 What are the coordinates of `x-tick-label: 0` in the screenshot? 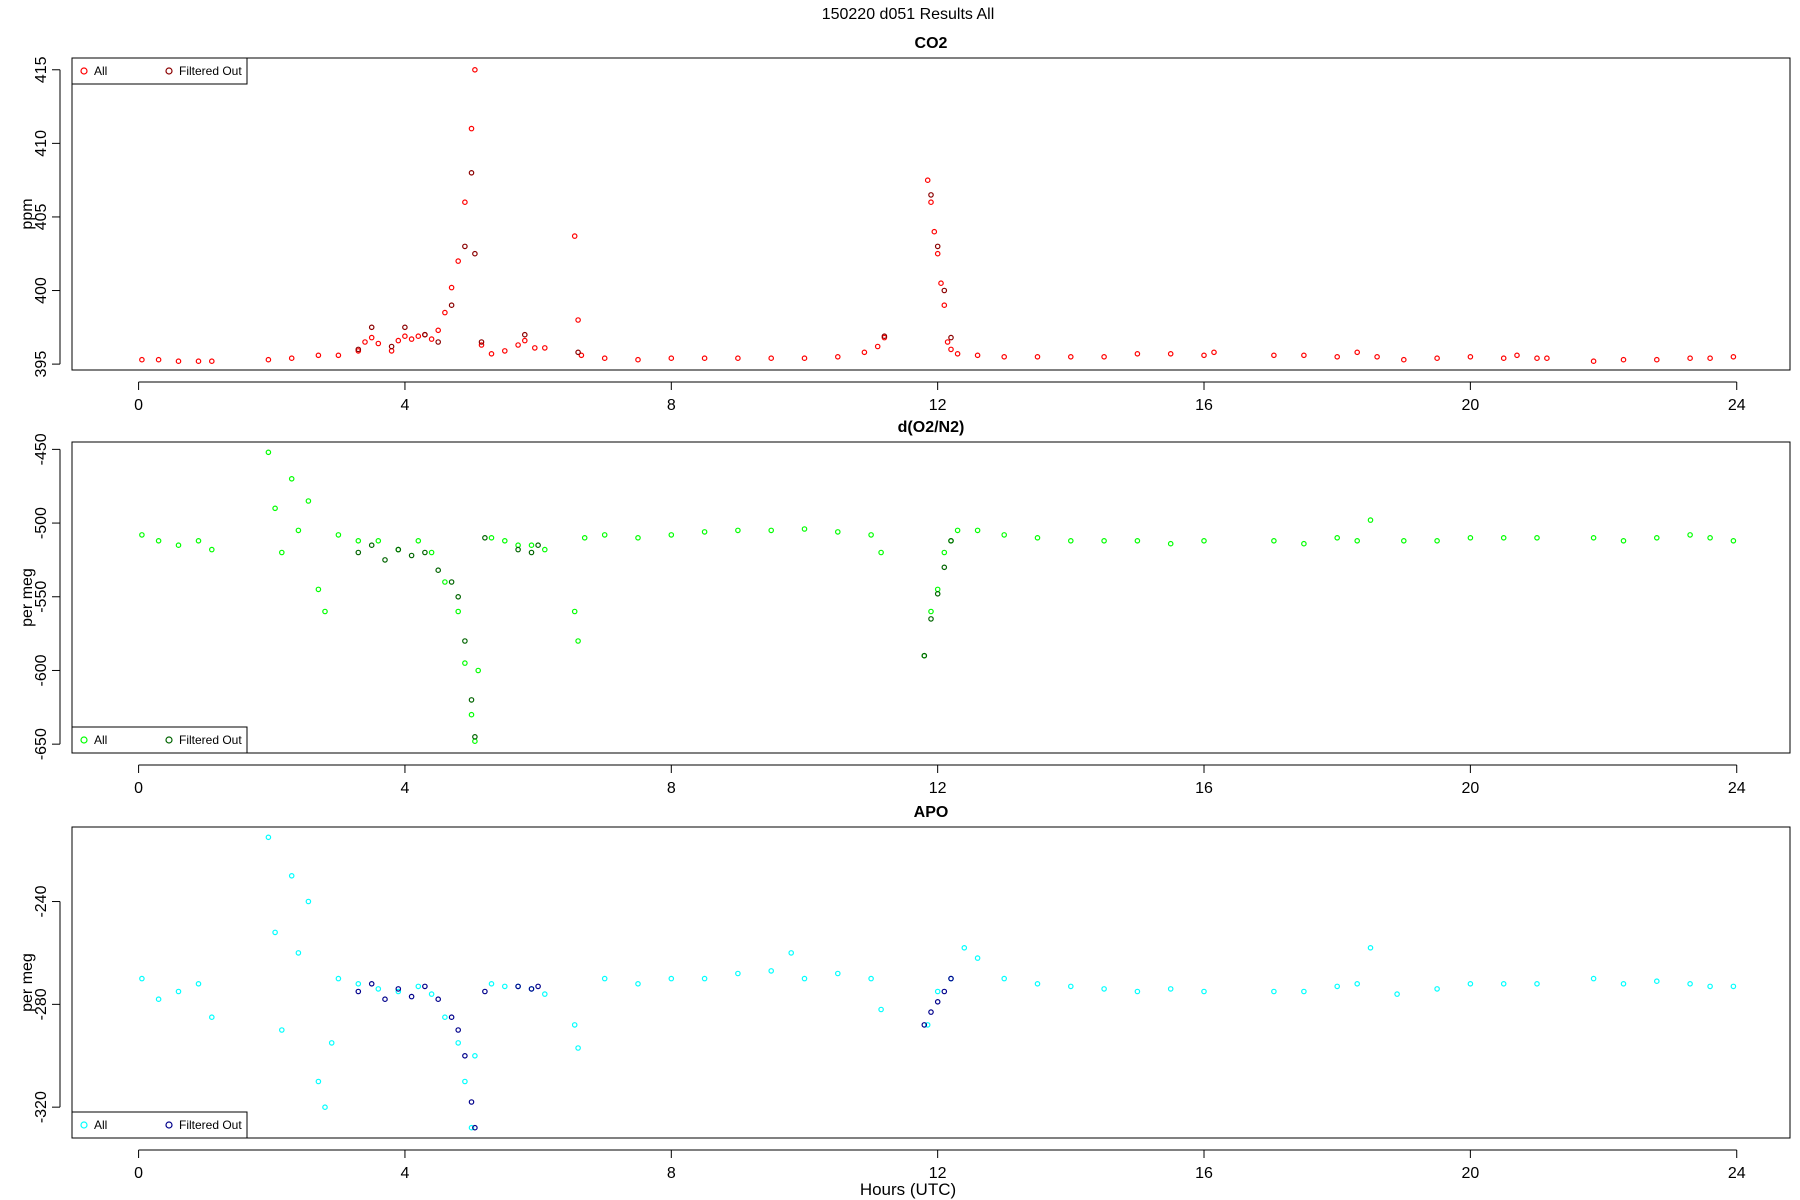 It's located at (138, 788).